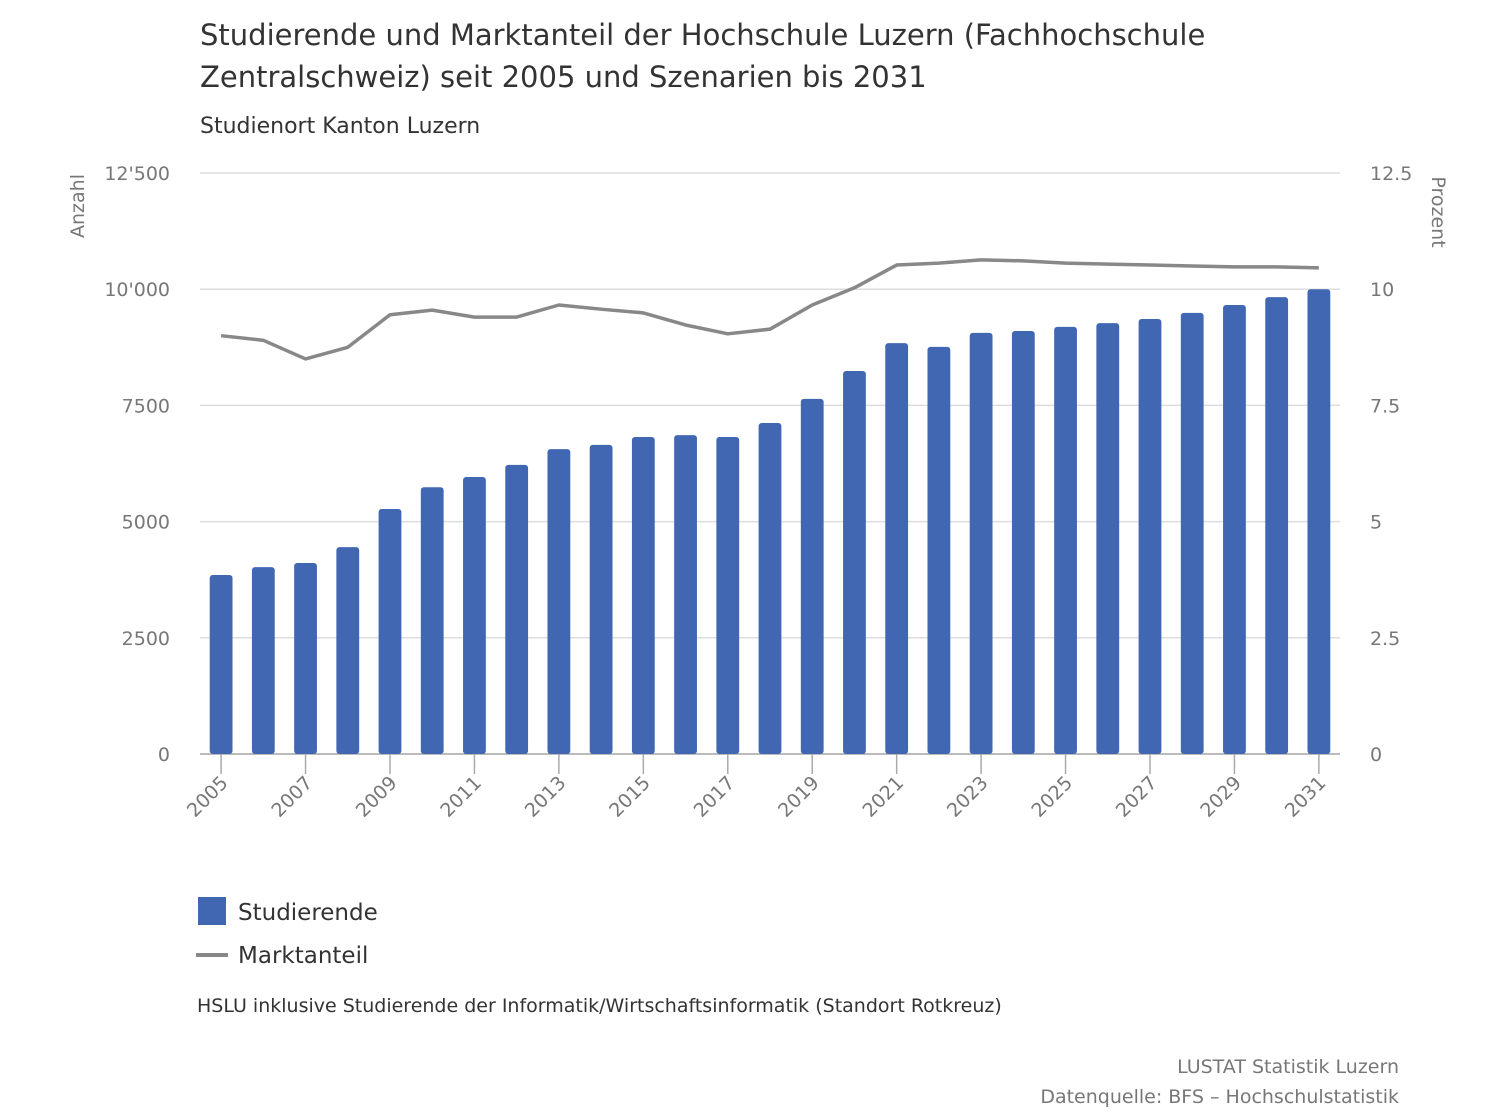  What do you see at coordinates (1219, 1097) in the screenshot?
I see `source: Datenquelle: BFS – Hochschulstatistik` at bounding box center [1219, 1097].